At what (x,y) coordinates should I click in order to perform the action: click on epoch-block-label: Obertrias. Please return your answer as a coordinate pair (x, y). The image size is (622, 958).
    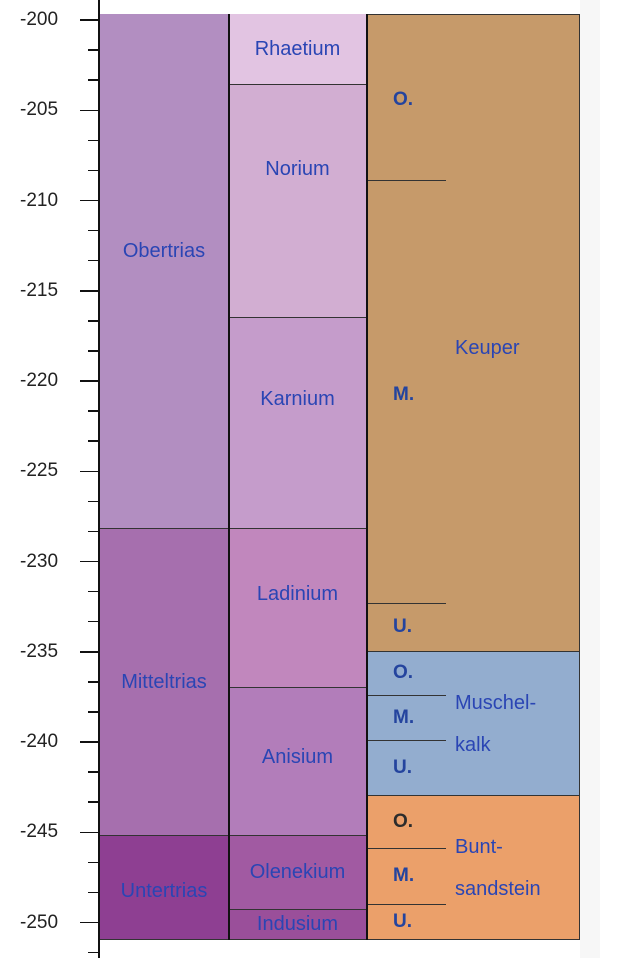
    Looking at the image, I should click on (164, 251).